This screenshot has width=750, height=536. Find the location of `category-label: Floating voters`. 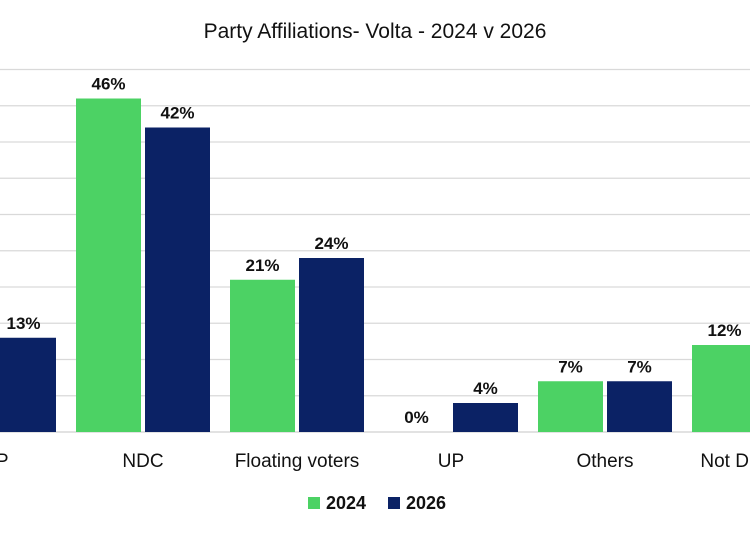

category-label: Floating voters is located at coordinates (297, 461).